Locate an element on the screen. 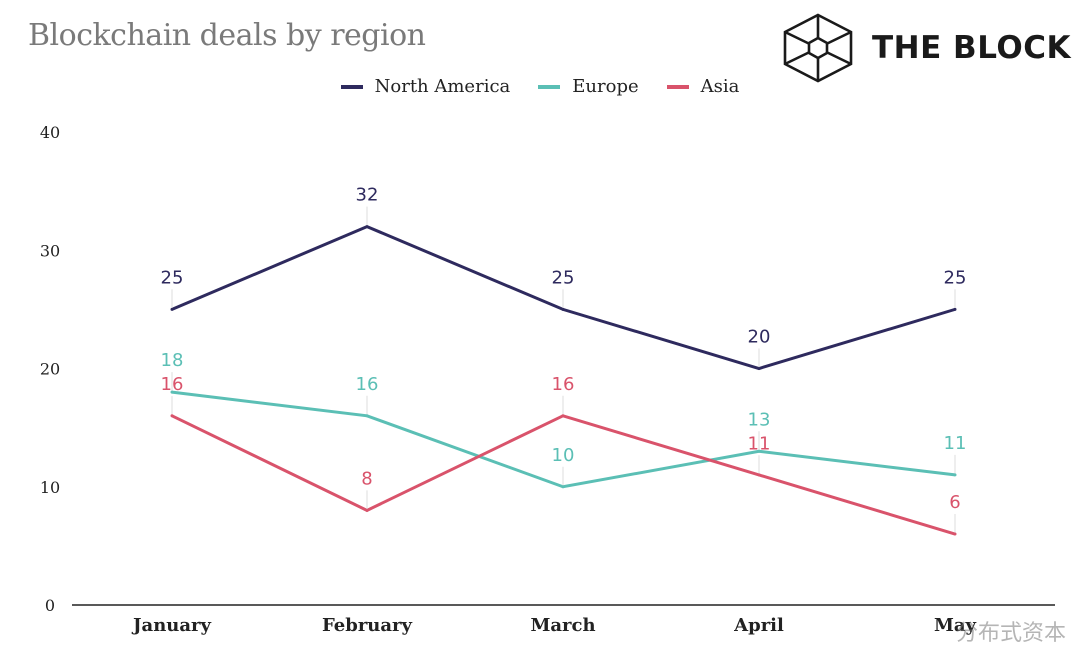  y-tick-label: 10 is located at coordinates (50, 487).